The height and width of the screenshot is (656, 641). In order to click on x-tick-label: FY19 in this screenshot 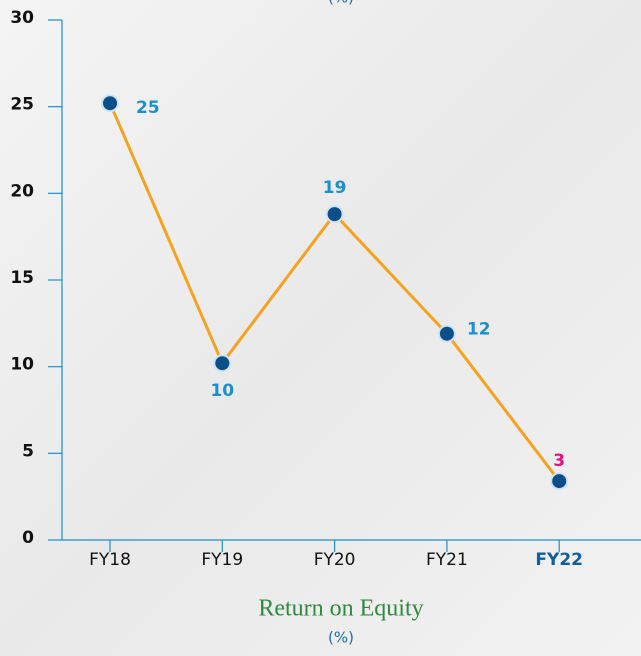, I will do `click(222, 560)`.